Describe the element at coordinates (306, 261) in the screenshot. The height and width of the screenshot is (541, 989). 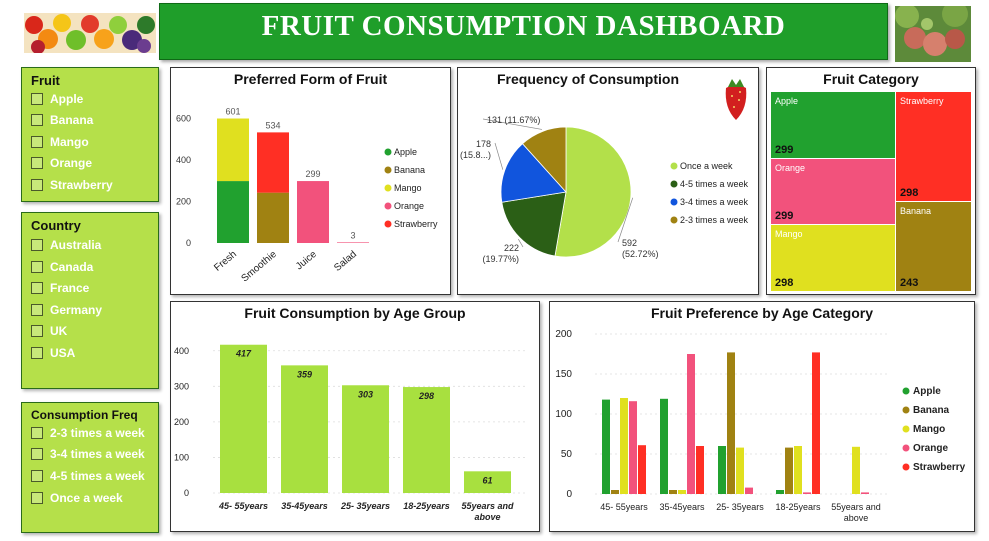
I see `x-tick-label: Juice` at that location.